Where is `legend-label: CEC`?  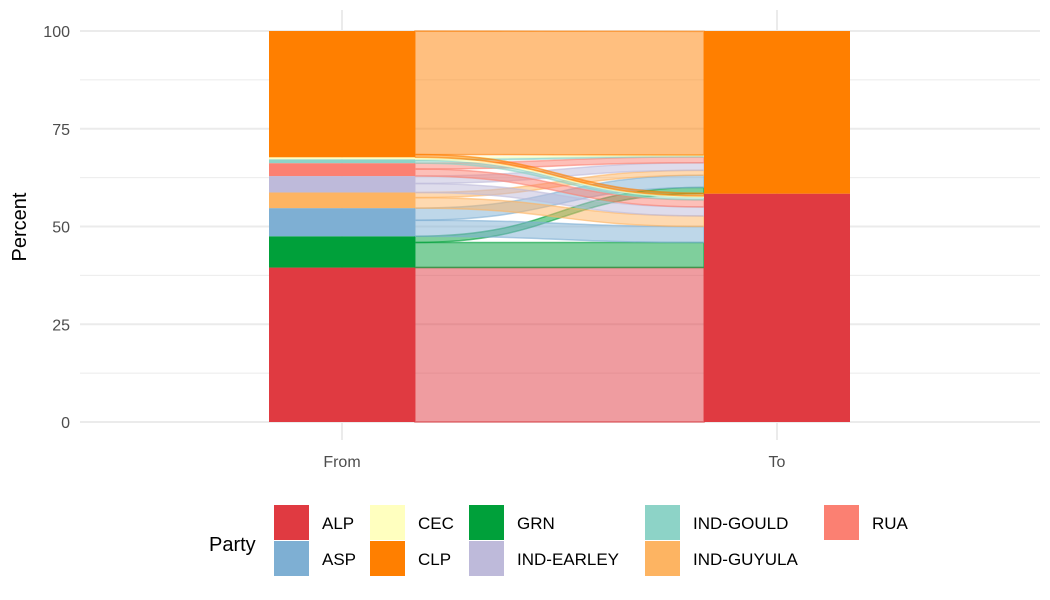
legend-label: CEC is located at coordinates (436, 523).